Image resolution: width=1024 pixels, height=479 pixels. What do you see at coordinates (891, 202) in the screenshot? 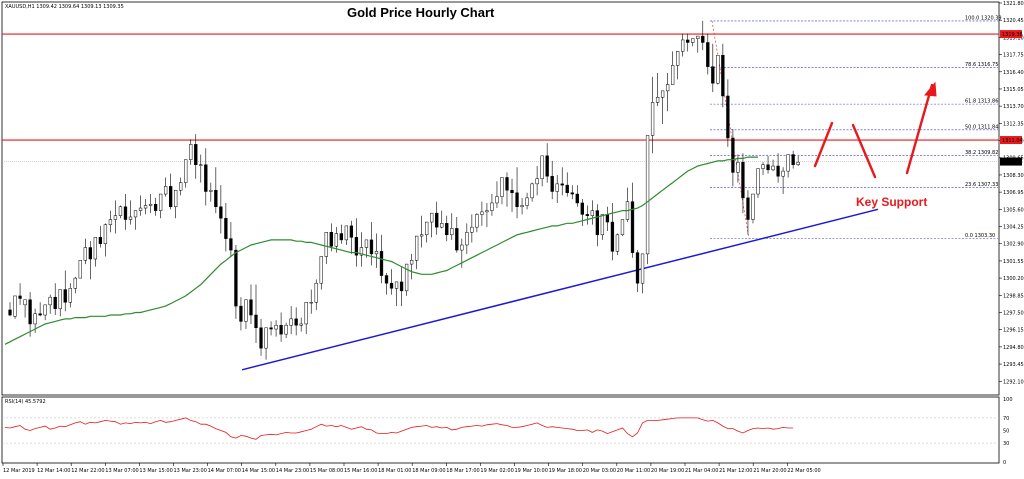
I see `key-support-label: Key Support` at bounding box center [891, 202].